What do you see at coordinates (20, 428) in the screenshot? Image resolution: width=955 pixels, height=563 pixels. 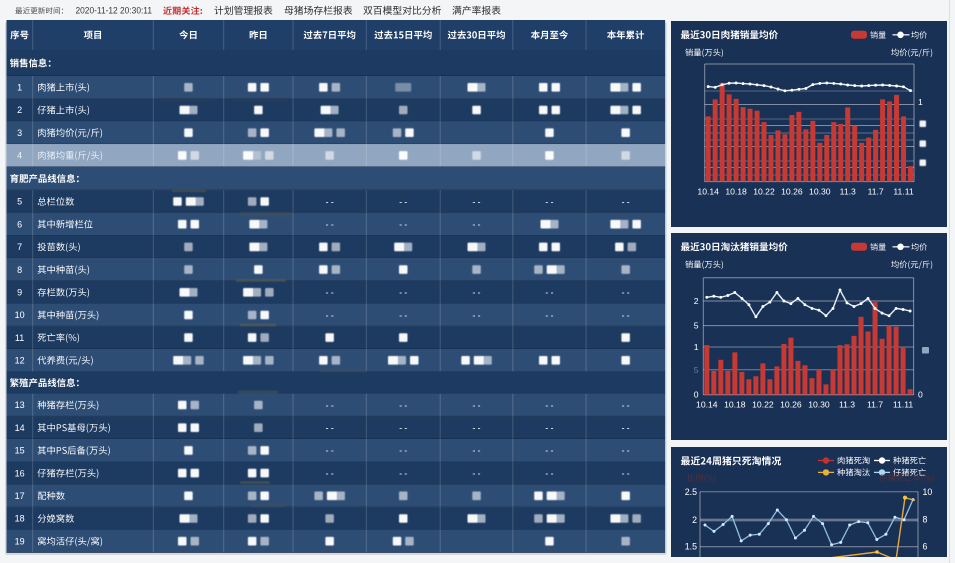 I see `svg-text: 14` at bounding box center [20, 428].